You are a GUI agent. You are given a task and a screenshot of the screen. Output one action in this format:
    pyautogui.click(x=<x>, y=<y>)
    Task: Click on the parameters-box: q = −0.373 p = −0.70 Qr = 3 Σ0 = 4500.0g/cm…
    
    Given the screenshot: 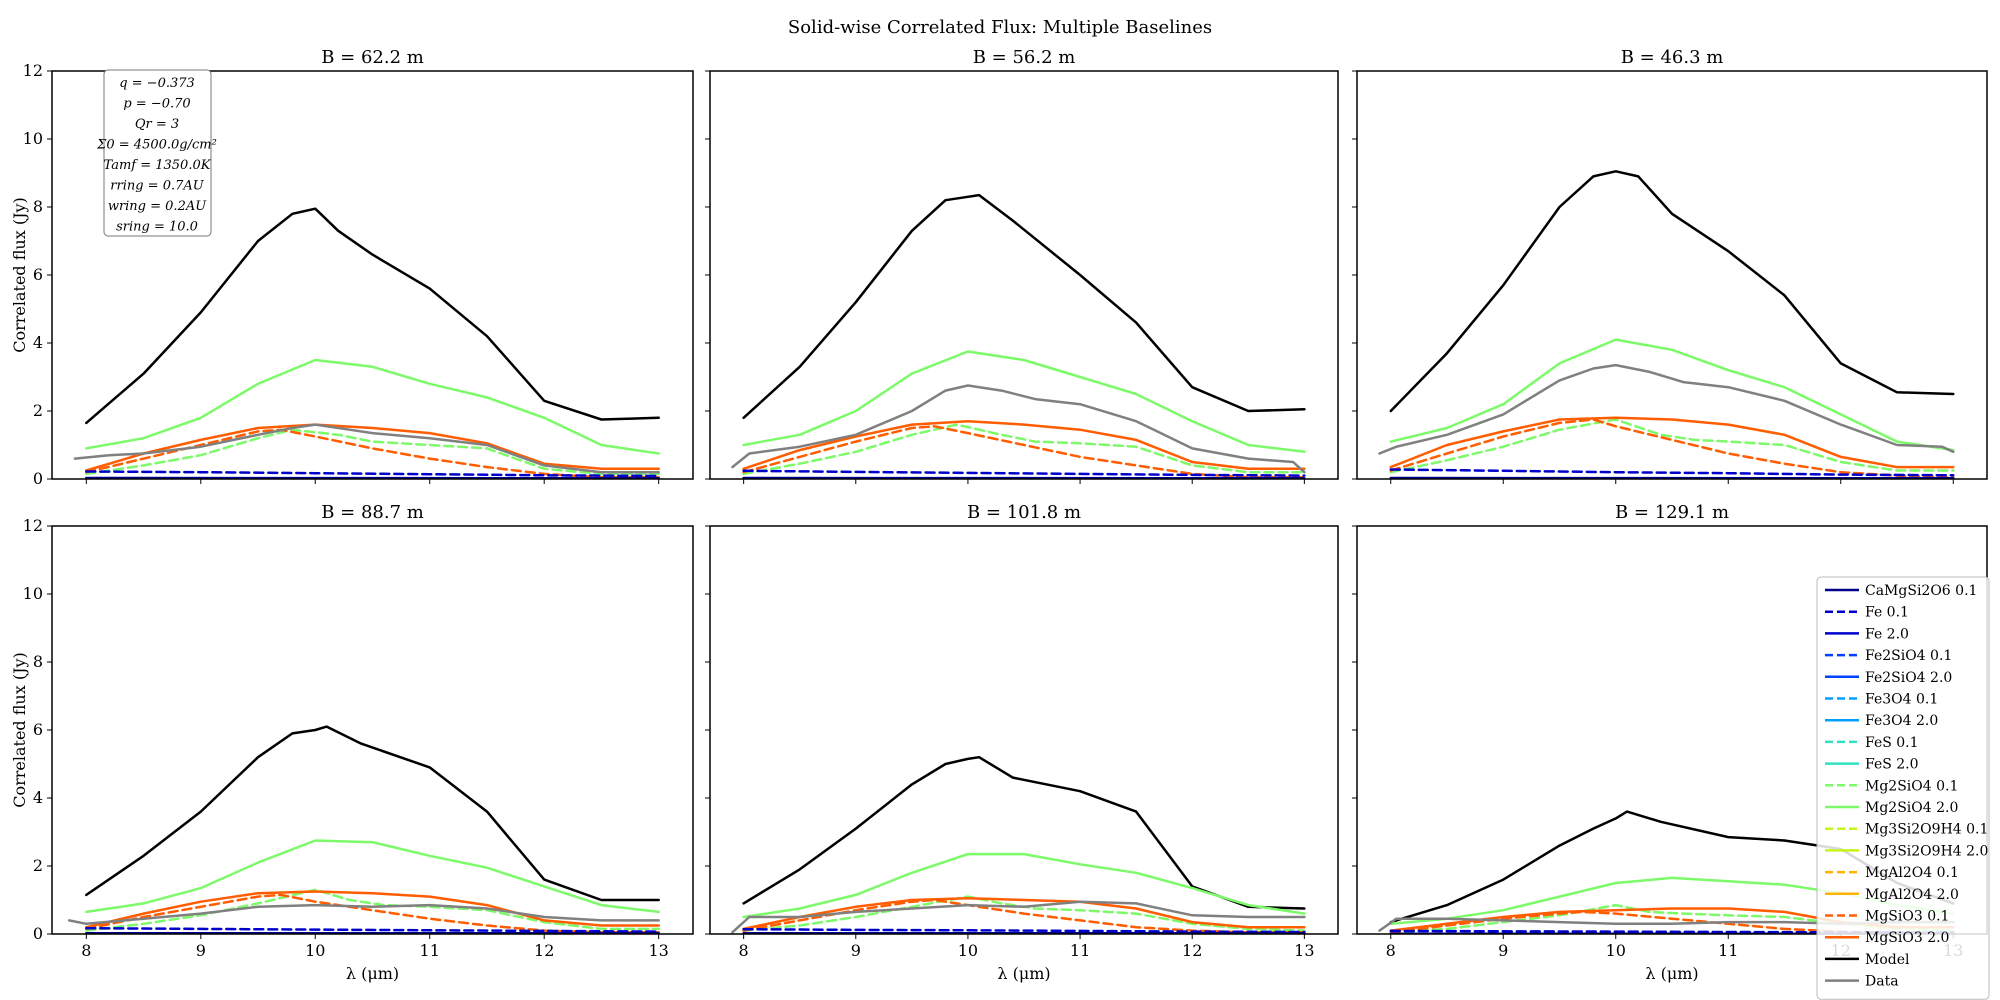 What is the action you would take?
    pyautogui.click(x=156, y=153)
    